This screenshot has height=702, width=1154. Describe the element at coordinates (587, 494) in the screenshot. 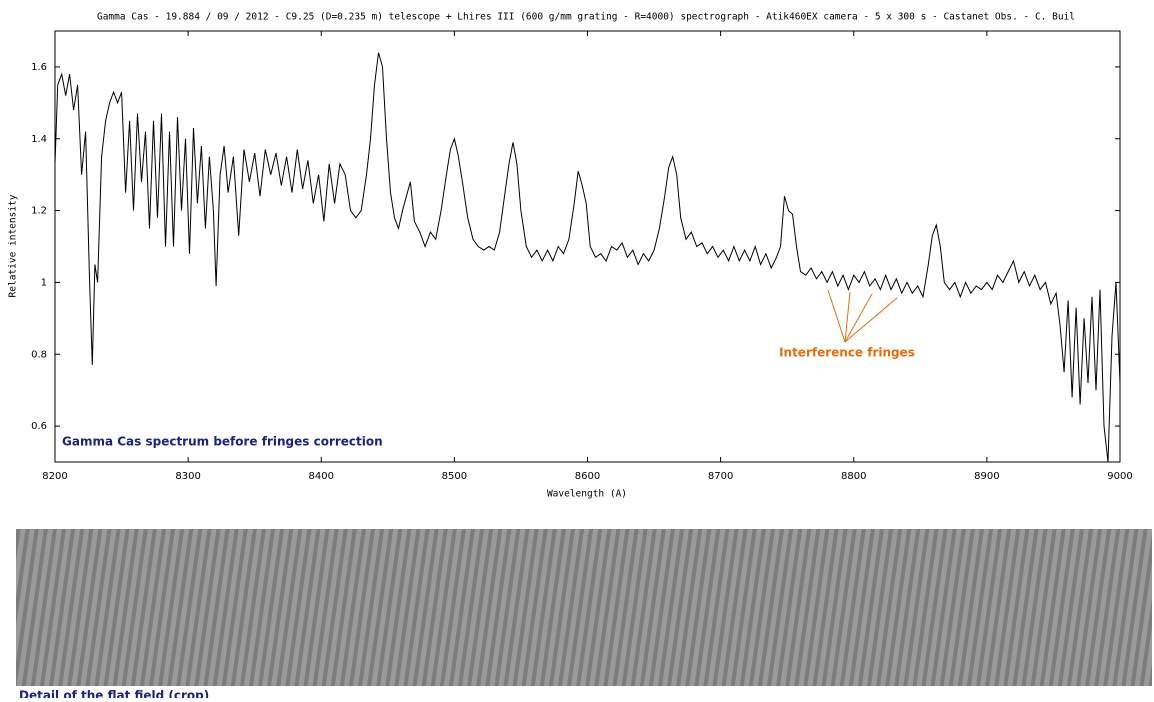

I see `x-axis-label: Wavelength (A)` at that location.